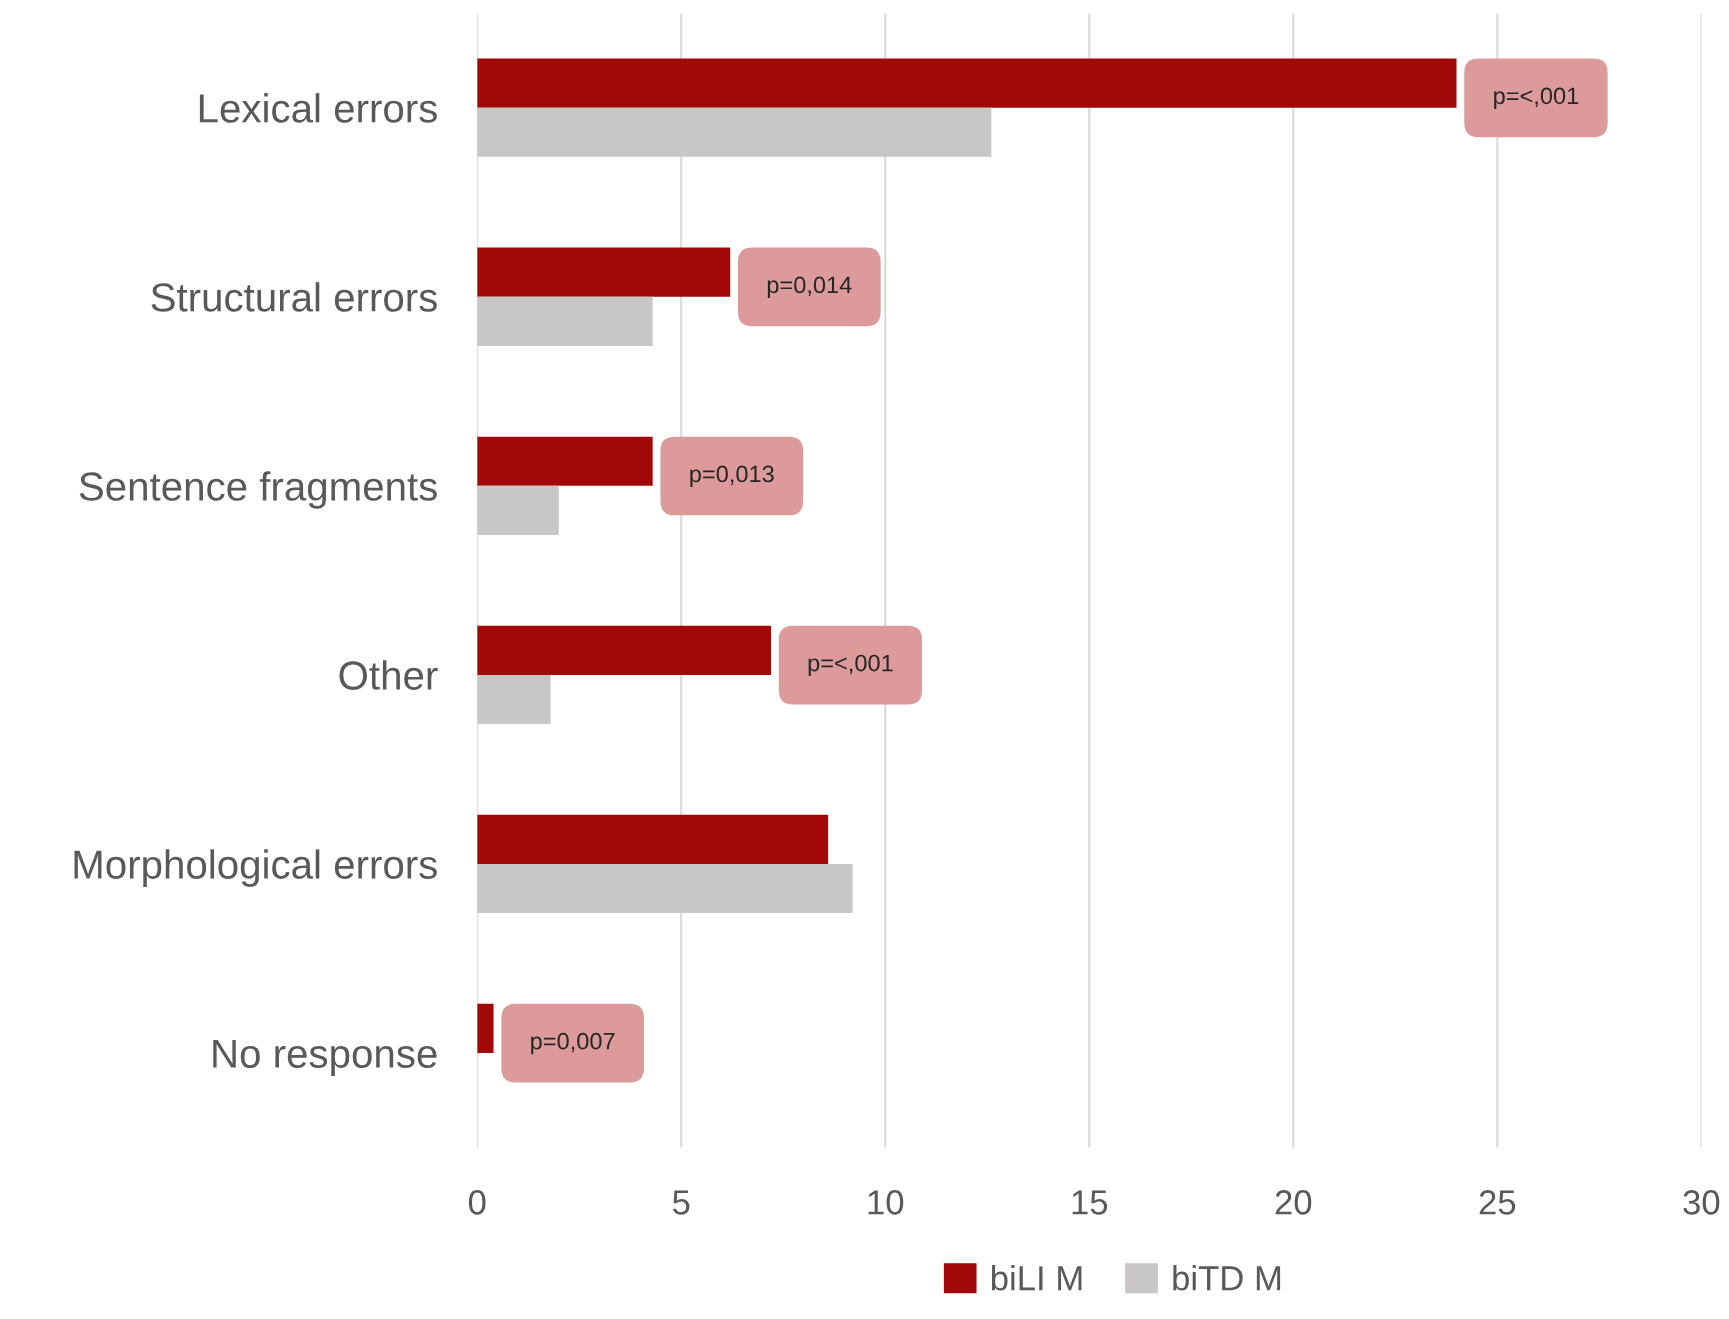 This screenshot has width=1729, height=1319. Describe the element at coordinates (732, 476) in the screenshot. I see `annotation: p=0,013` at that location.